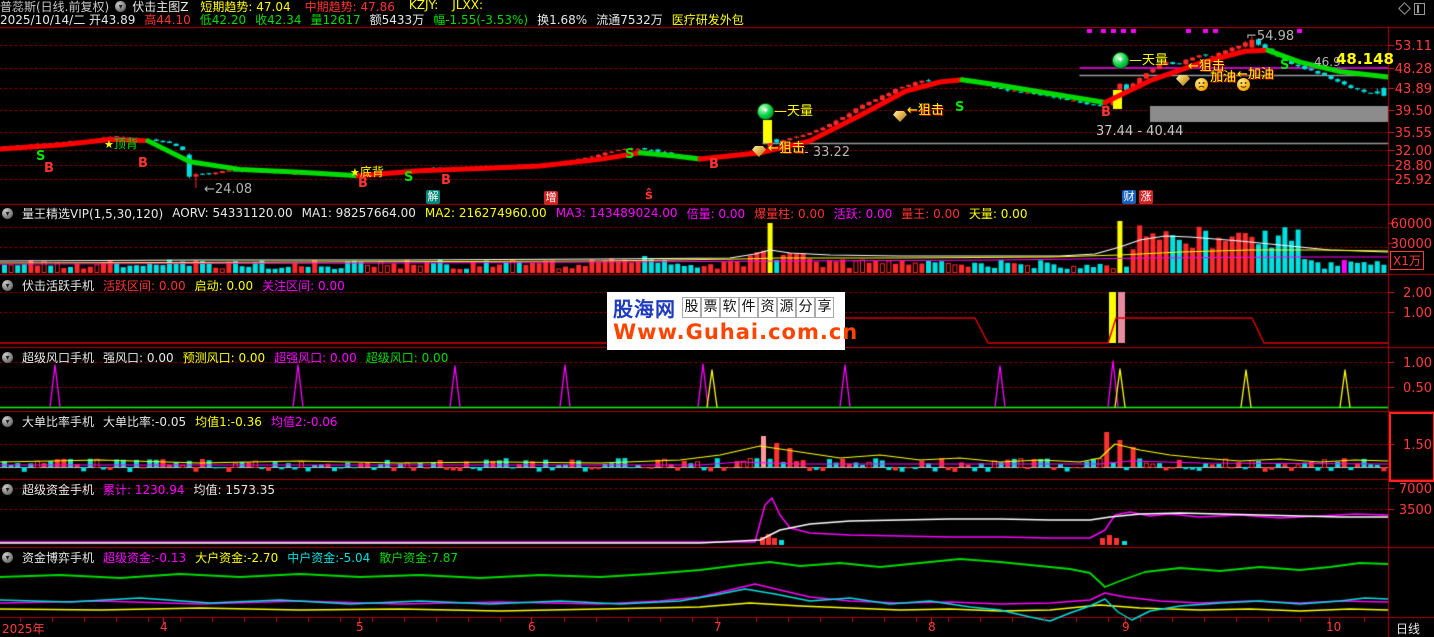 This screenshot has width=1434, height=637. I want to click on sky-volume-icon: ✦ —天量, so click(785, 111).